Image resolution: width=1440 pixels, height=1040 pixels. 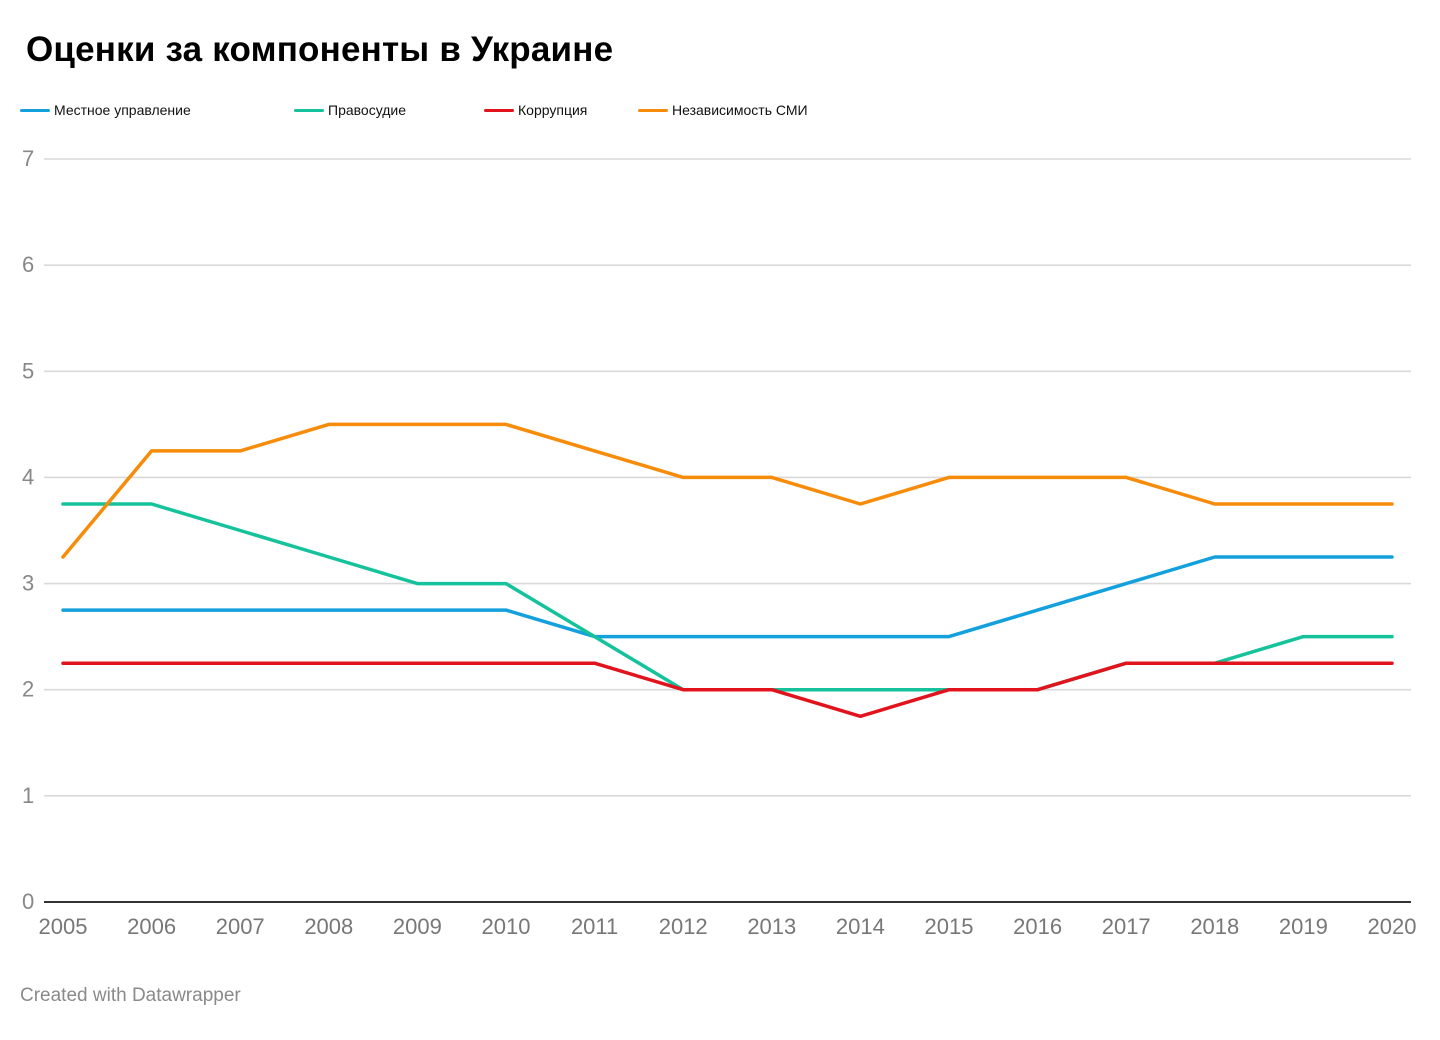 I want to click on x-tick-label: 2008, so click(x=328, y=926).